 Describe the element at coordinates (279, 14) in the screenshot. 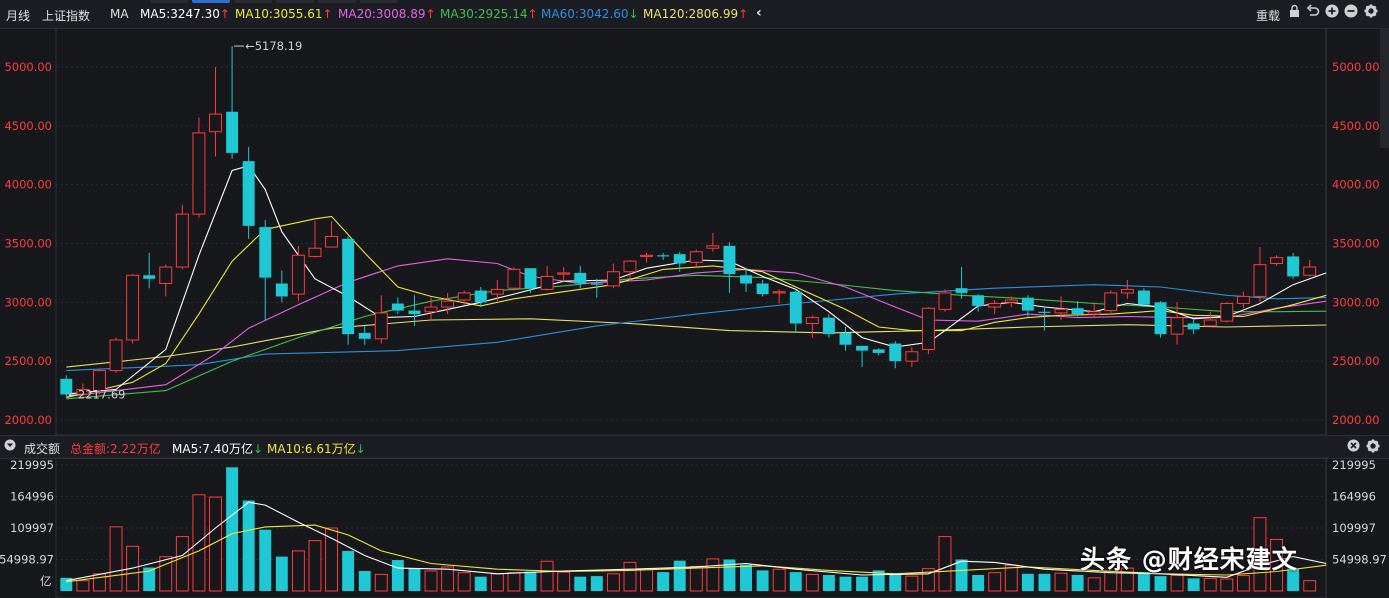

I see `ma10-text: MA10:3055.61` at that location.